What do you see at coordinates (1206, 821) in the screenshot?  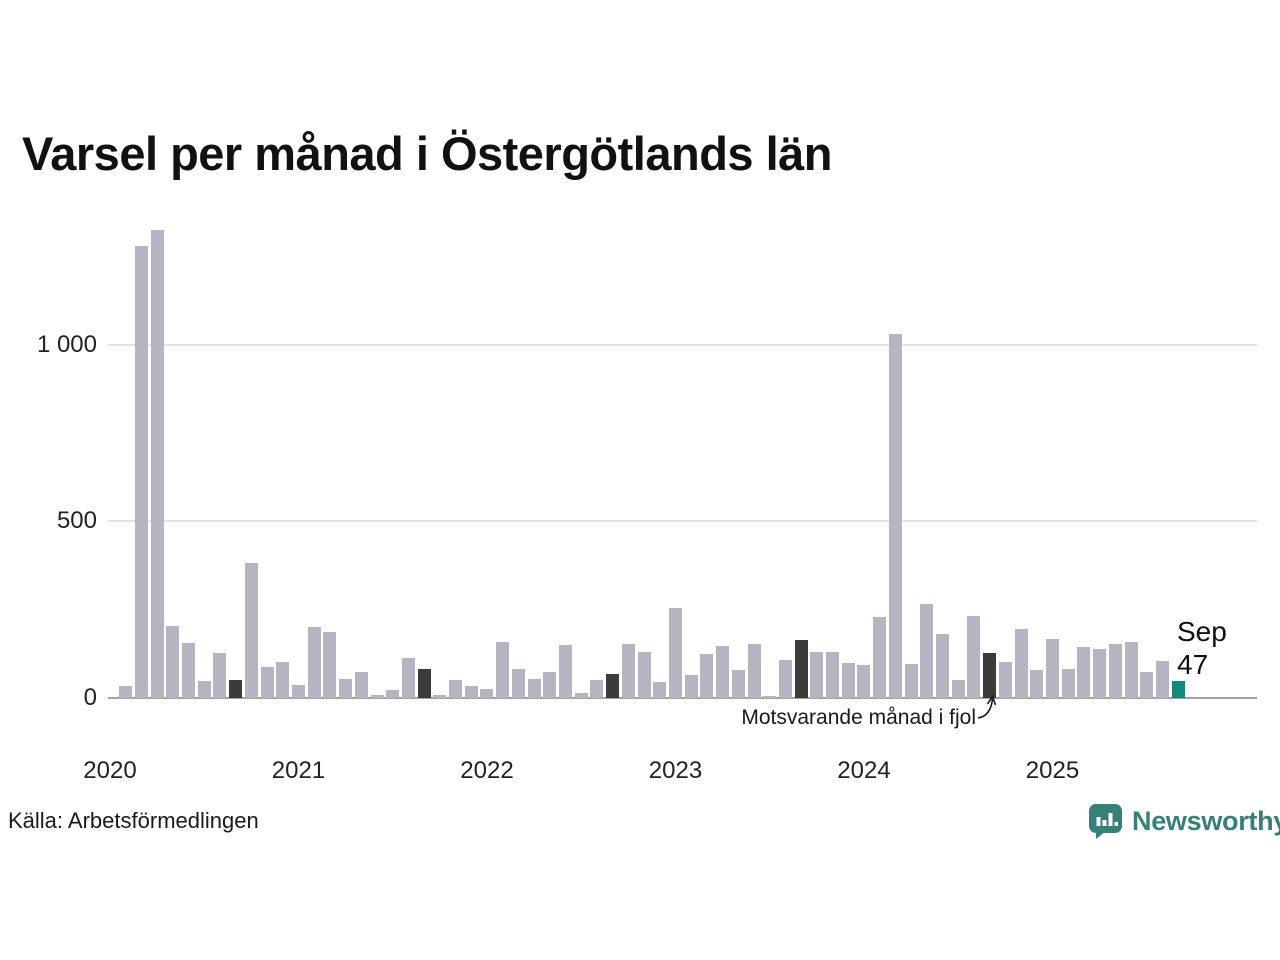 I see `newsworthy-logo-text: Newsworthy` at bounding box center [1206, 821].